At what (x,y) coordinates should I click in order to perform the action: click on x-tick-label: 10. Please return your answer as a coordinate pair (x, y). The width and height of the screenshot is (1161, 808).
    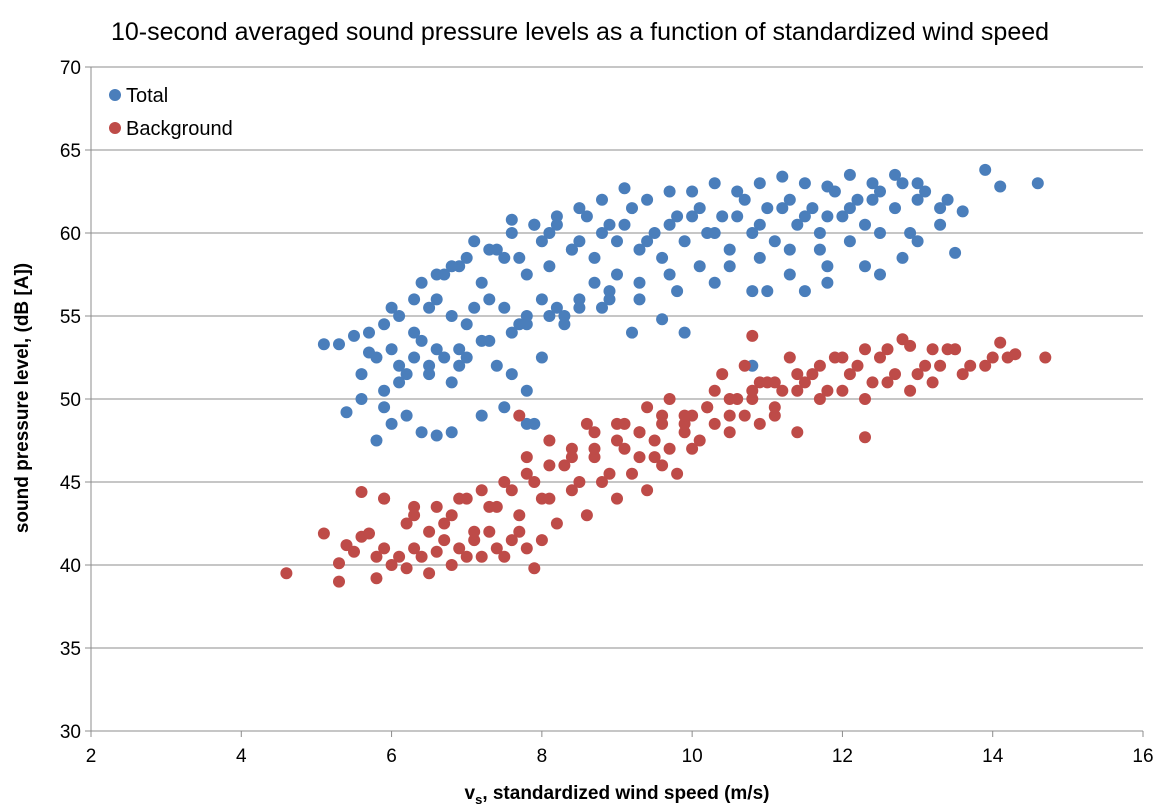
    Looking at the image, I should click on (692, 756).